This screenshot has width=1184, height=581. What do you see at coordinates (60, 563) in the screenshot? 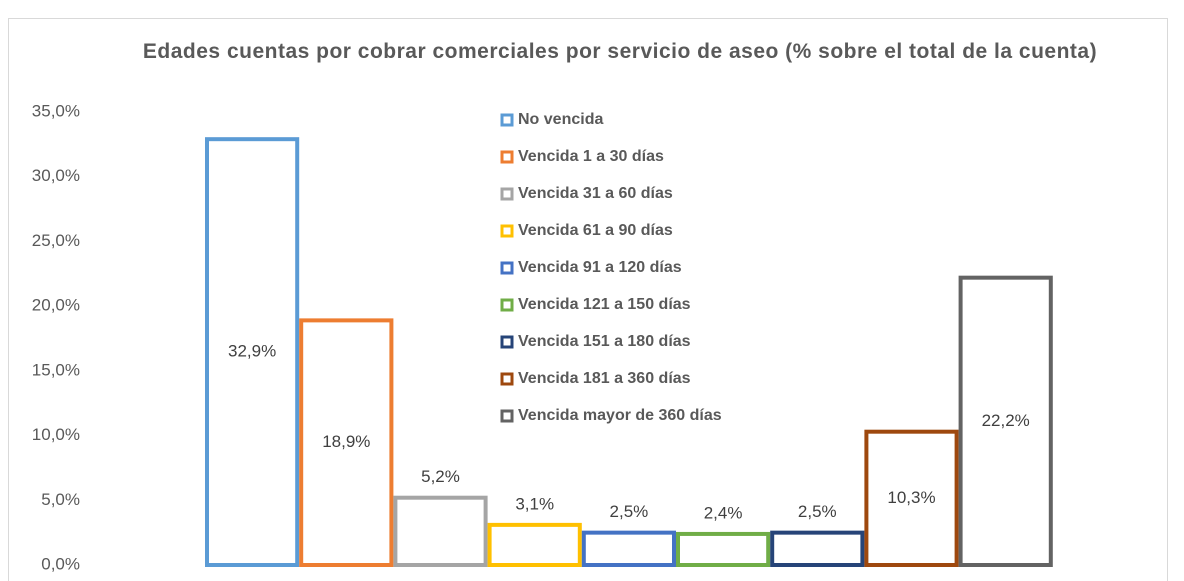
I see `y-tick-label: 0,0%` at bounding box center [60, 563].